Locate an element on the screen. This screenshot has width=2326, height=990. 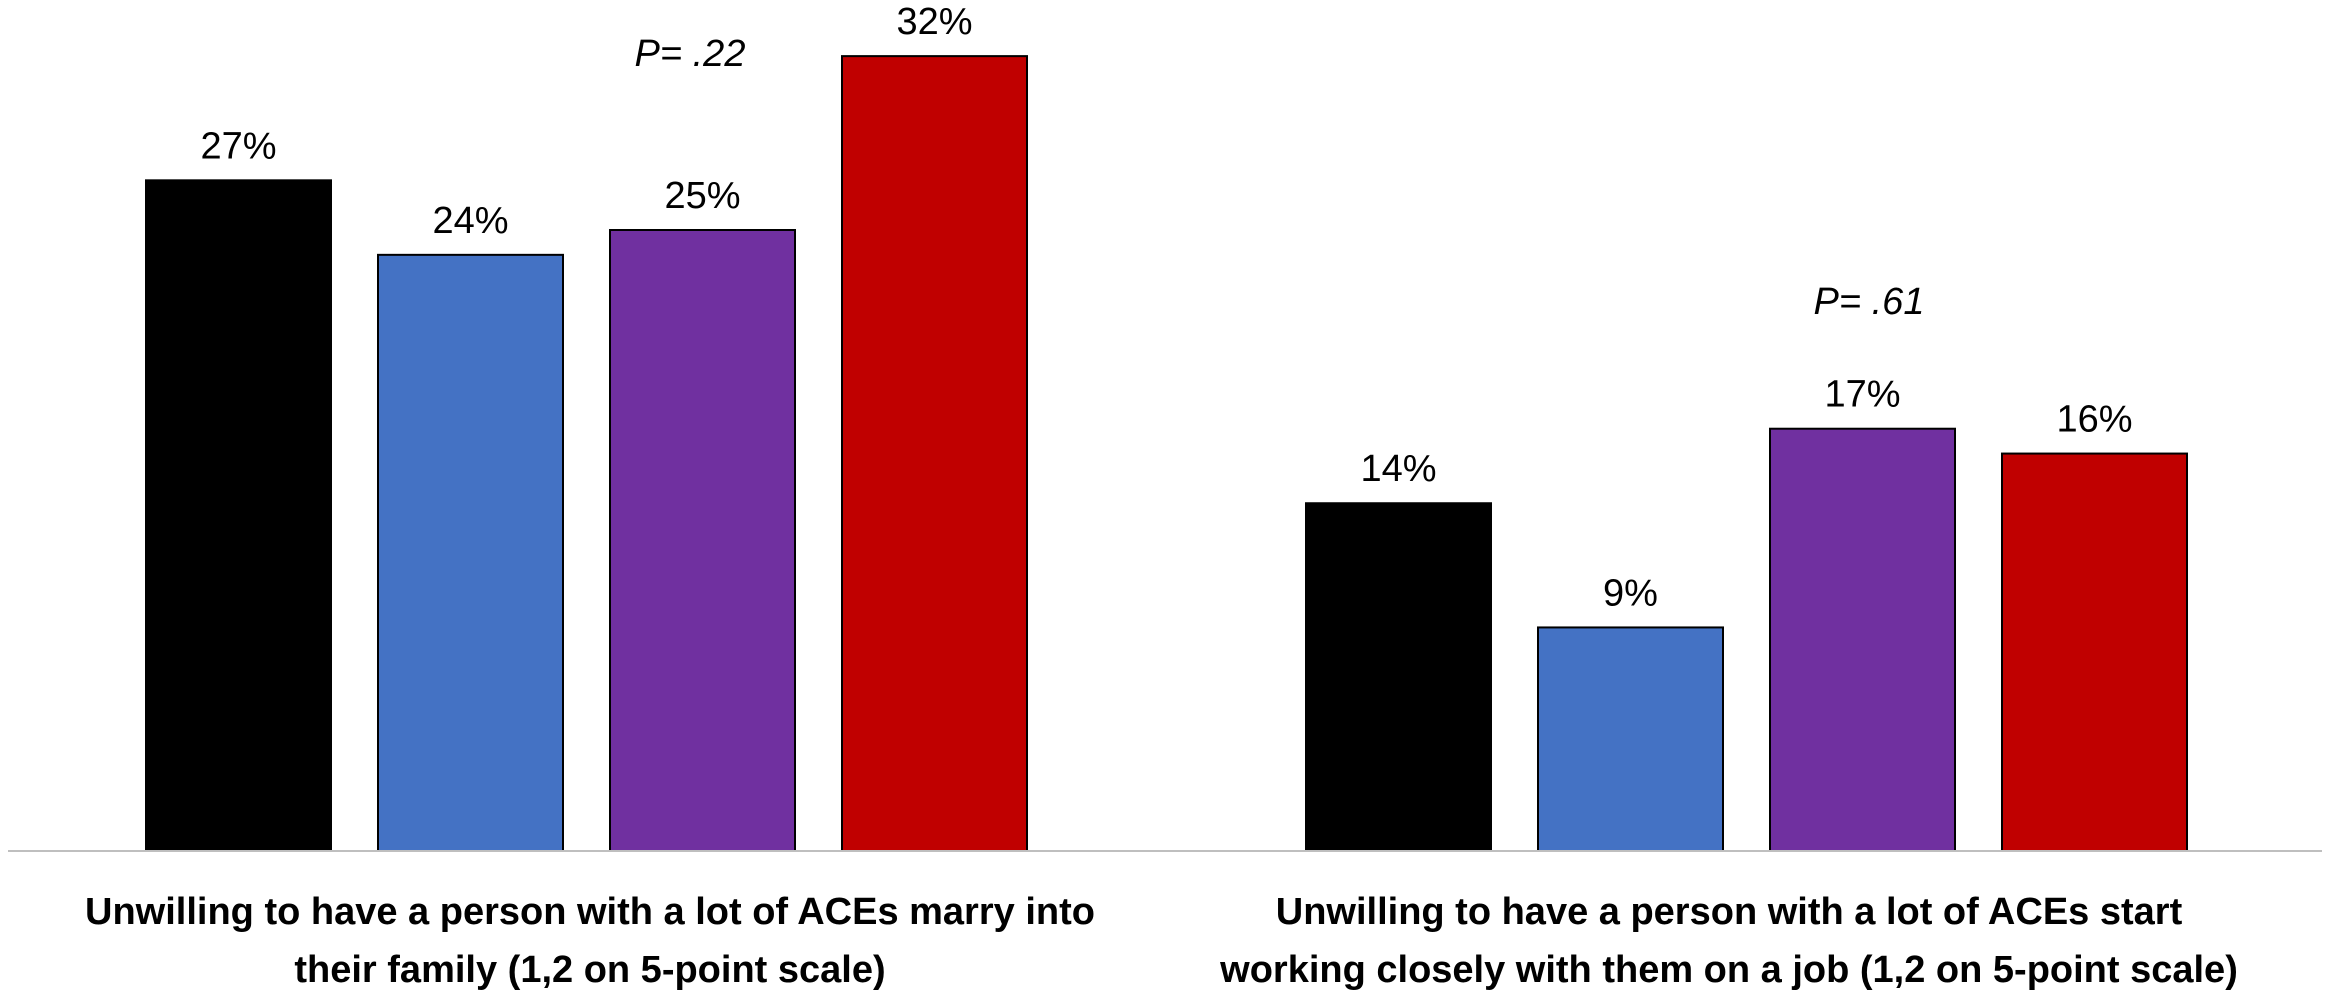
data-label-g2-1: 14% is located at coordinates (1398, 469).